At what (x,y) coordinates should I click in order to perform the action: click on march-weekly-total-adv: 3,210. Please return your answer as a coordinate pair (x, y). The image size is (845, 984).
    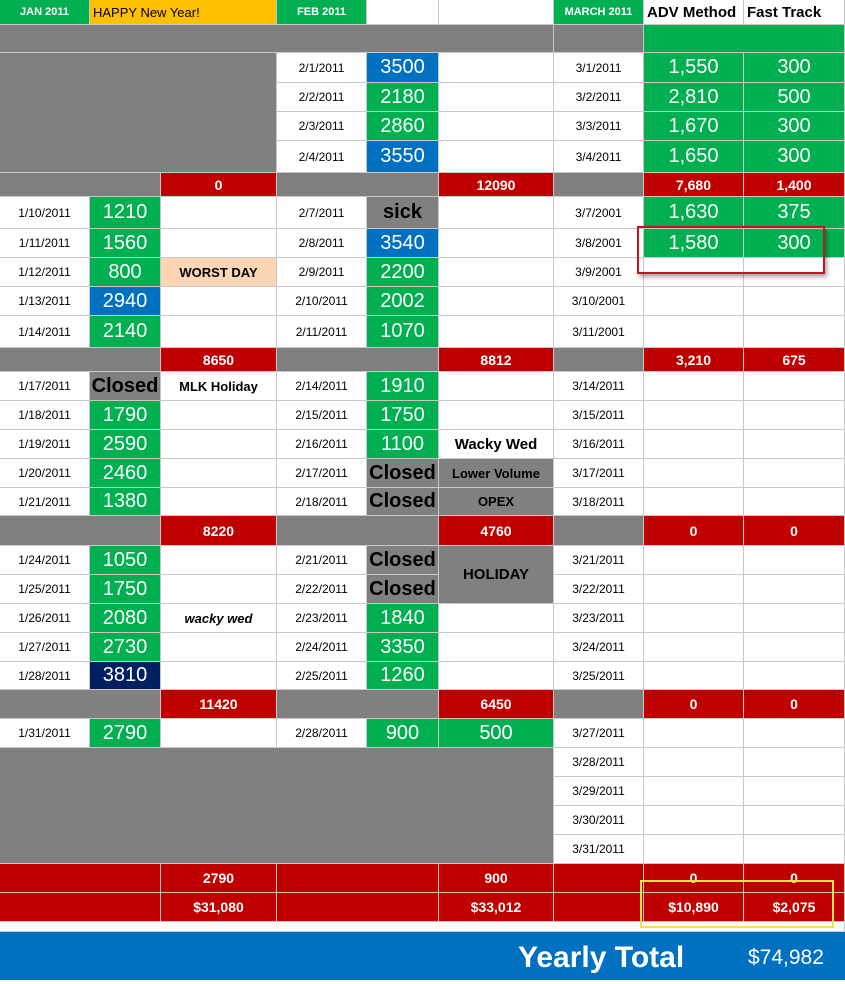
    Looking at the image, I should click on (694, 360).